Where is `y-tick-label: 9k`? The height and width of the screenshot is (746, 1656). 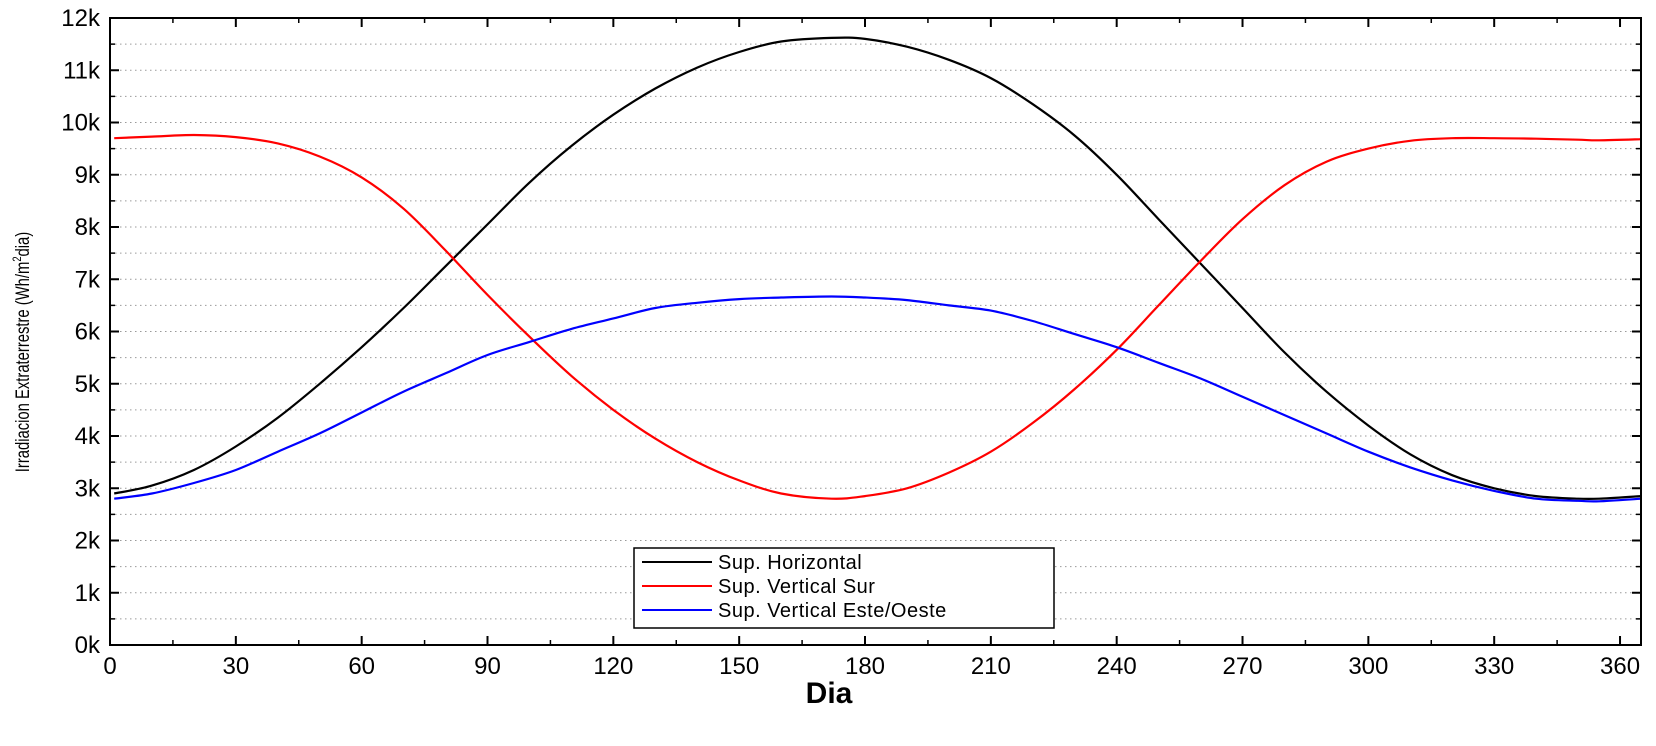
y-tick-label: 9k is located at coordinates (88, 175).